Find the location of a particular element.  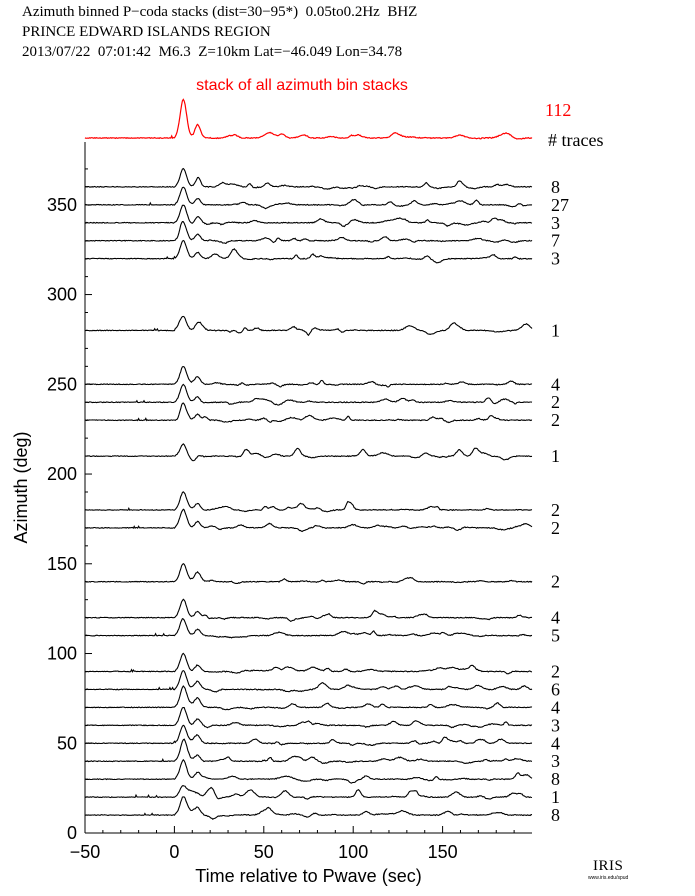

trace-count-30: 8 is located at coordinates (555, 779).